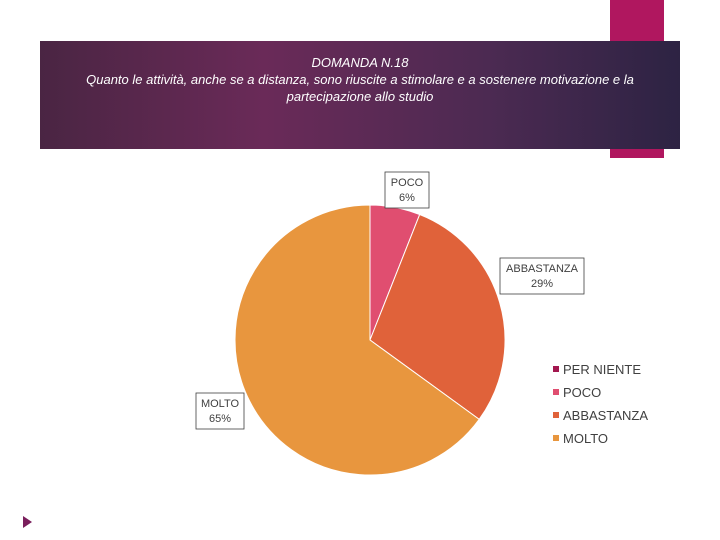  Describe the element at coordinates (542, 269) in the screenshot. I see `data-label-category: ABBASTANZA` at that location.